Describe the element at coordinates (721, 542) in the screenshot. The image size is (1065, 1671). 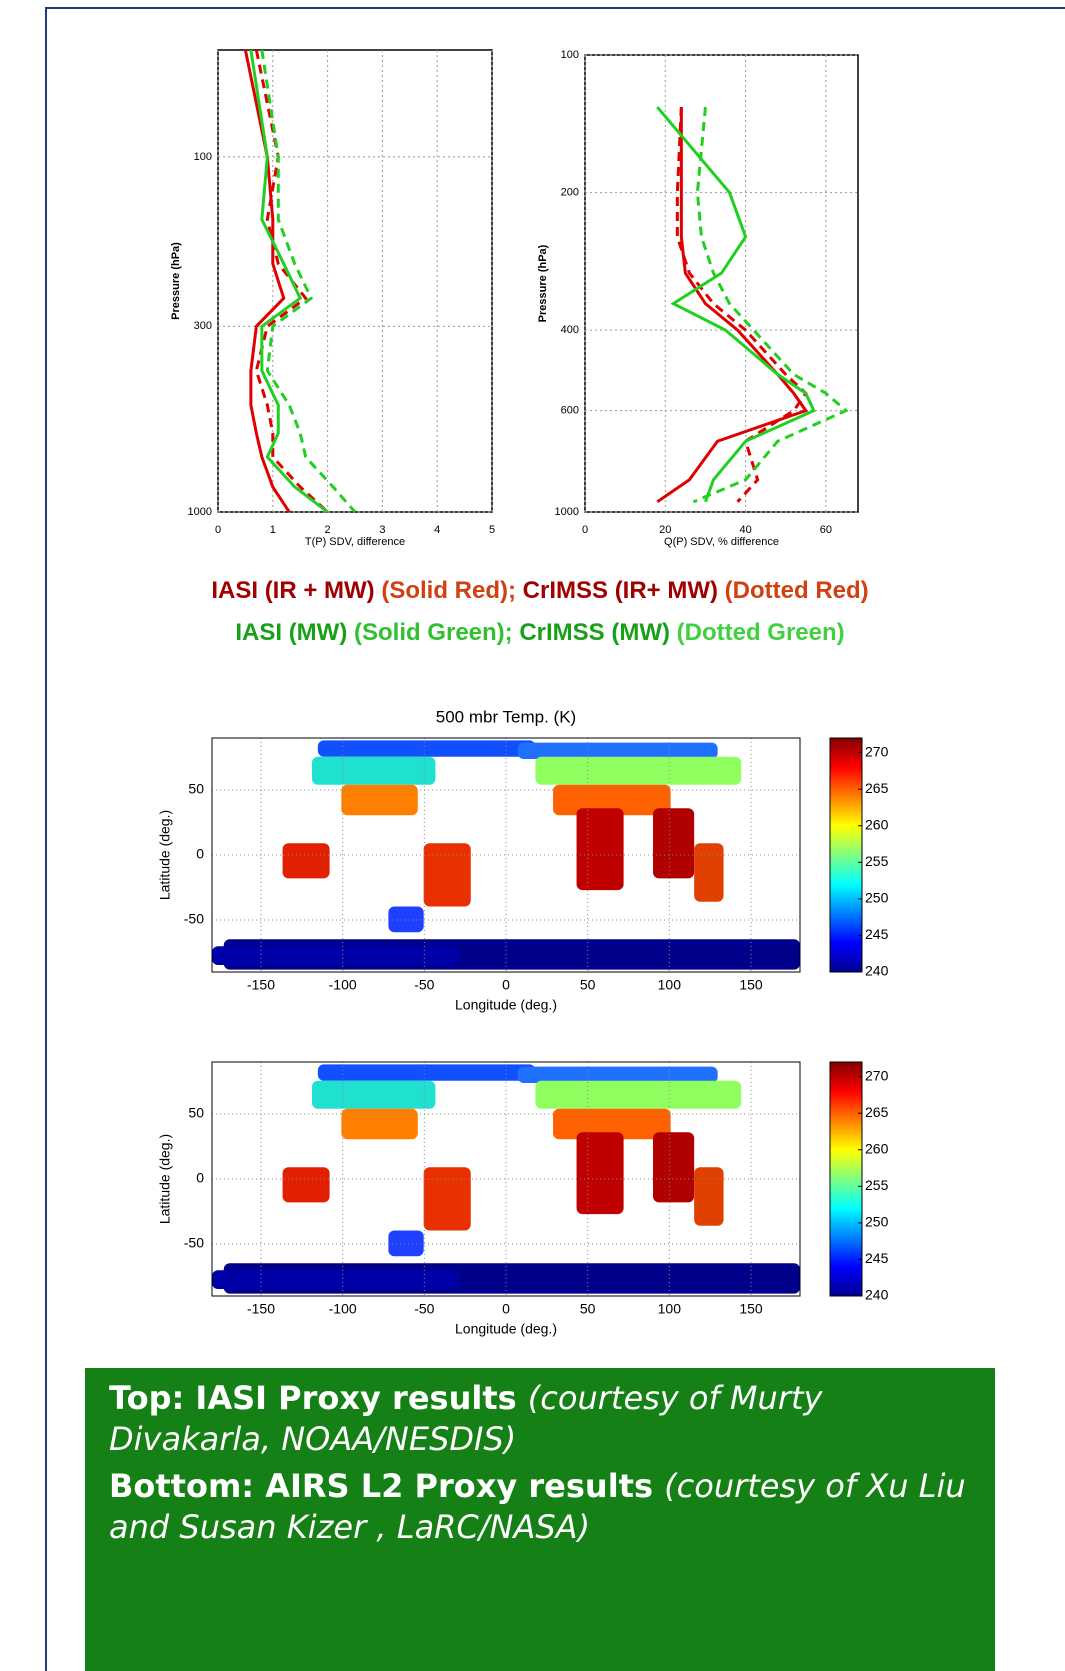
I see `x-axis-label: Q(P) SDV, % difference` at that location.